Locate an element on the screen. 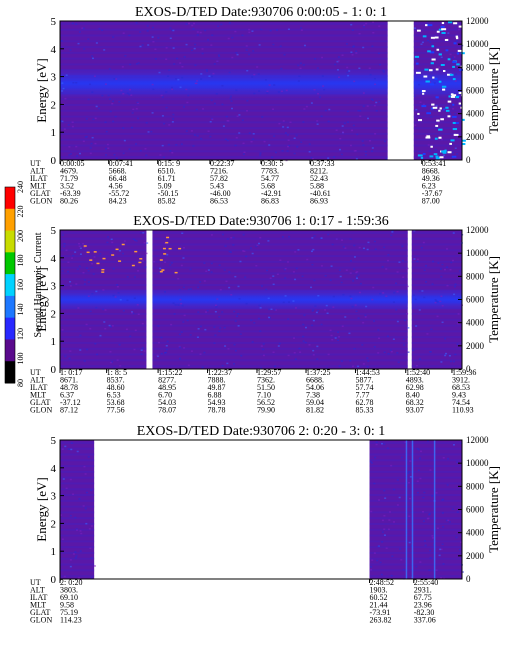  ephemeris-value: -73.91 is located at coordinates (380, 612).